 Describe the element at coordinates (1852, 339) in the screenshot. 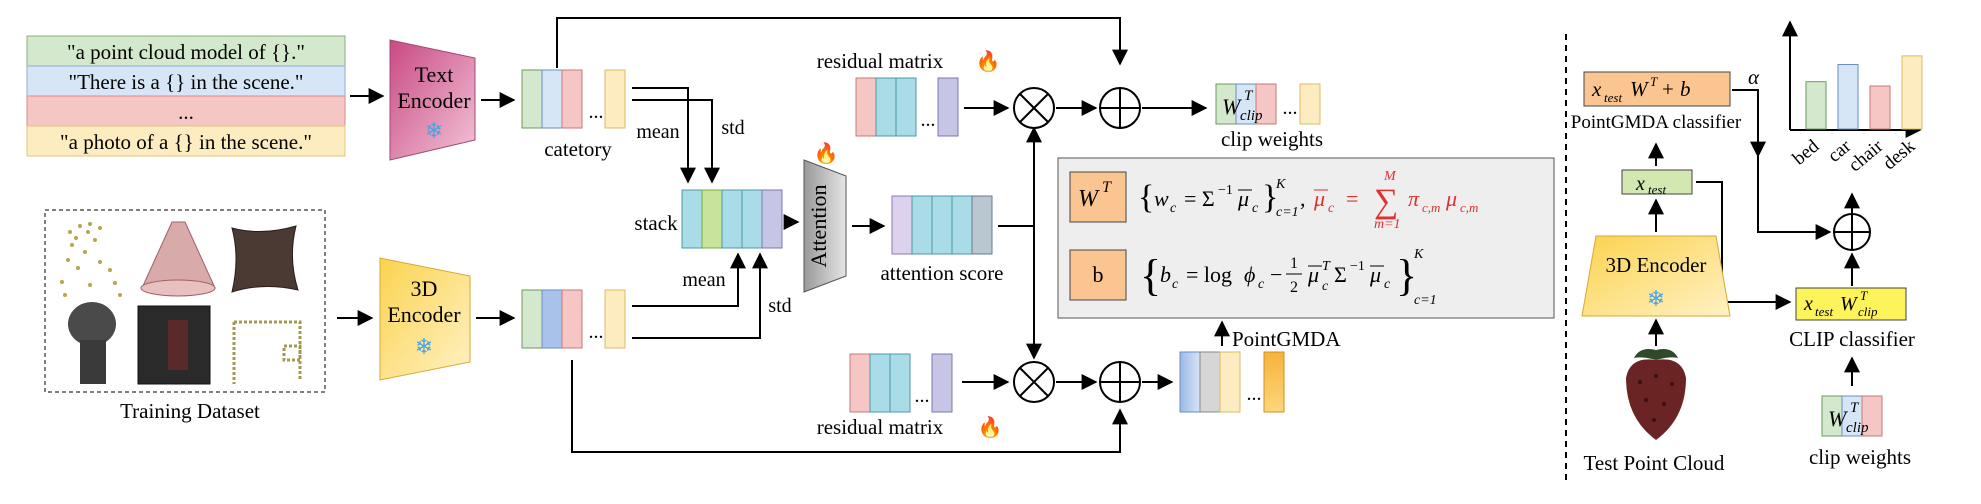

I see `clip-classifier-label: CLIP classifier` at that location.